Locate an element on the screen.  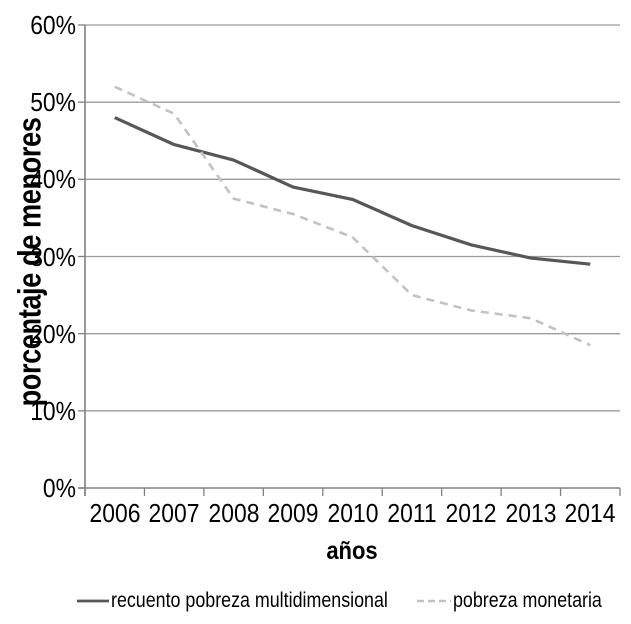
x-tick-label: 2008 is located at coordinates (234, 513).